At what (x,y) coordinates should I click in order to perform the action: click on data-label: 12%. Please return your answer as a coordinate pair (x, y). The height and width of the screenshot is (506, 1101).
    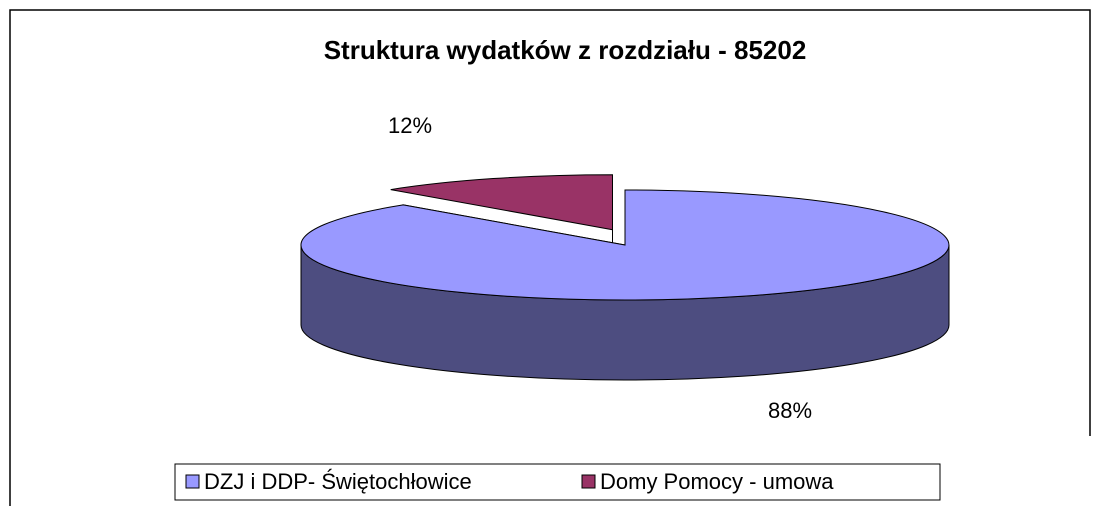
    Looking at the image, I should click on (410, 125).